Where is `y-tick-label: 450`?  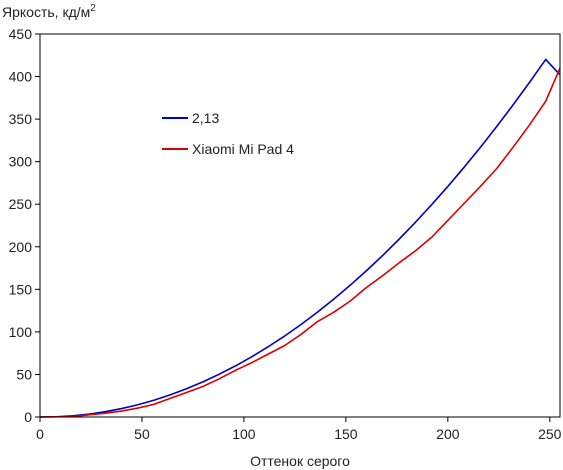 y-tick-label: 450 is located at coordinates (21, 34).